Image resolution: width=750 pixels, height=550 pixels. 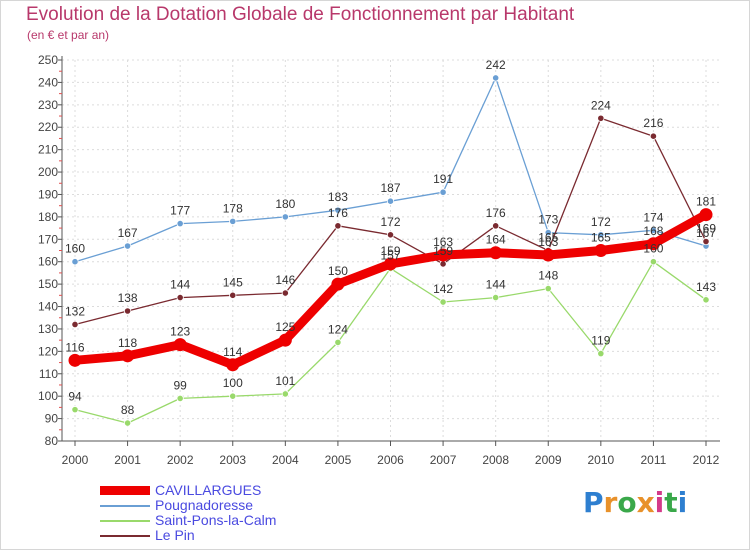 I want to click on y-tick-label: 220, so click(x=48, y=127).